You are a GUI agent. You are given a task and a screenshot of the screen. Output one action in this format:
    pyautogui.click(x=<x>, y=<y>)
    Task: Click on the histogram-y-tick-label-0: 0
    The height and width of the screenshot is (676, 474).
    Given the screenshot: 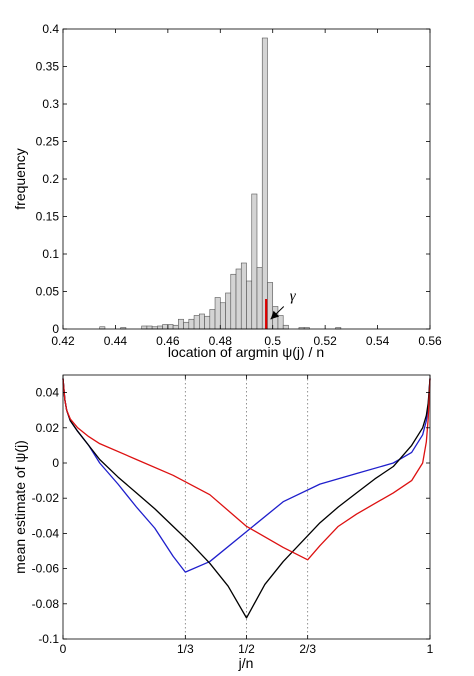 What is the action you would take?
    pyautogui.click(x=55, y=329)
    